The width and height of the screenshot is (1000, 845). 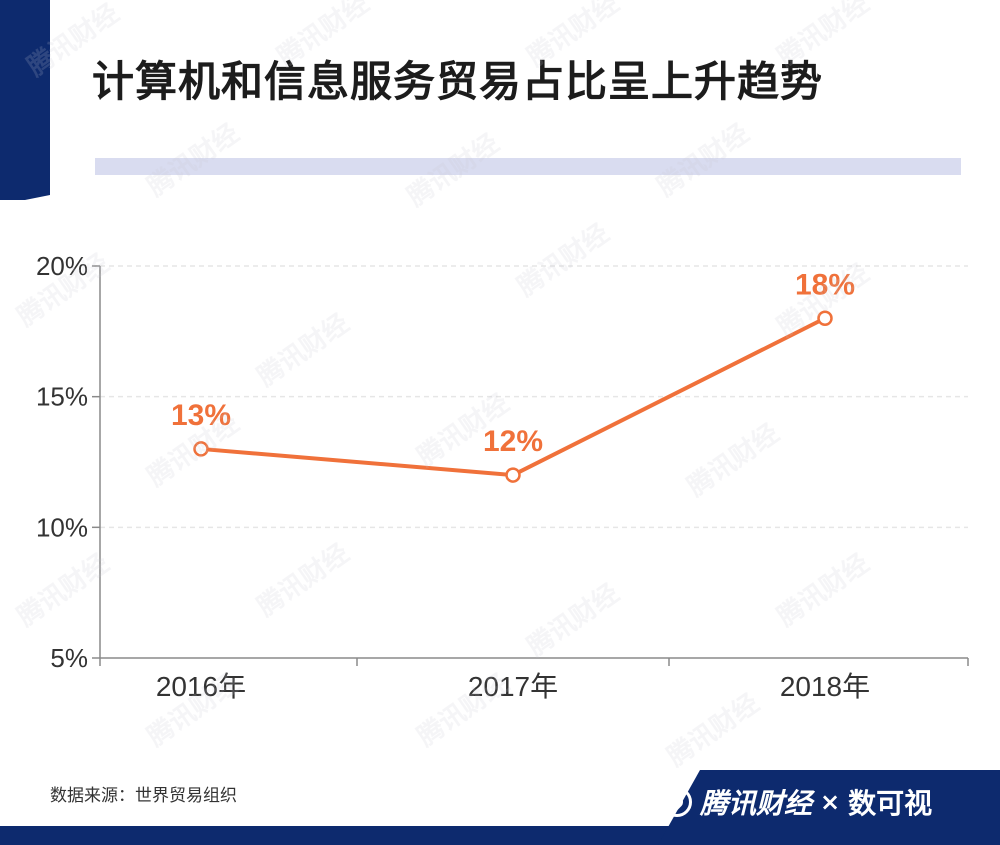 I want to click on title-underline-bar, so click(x=528, y=166).